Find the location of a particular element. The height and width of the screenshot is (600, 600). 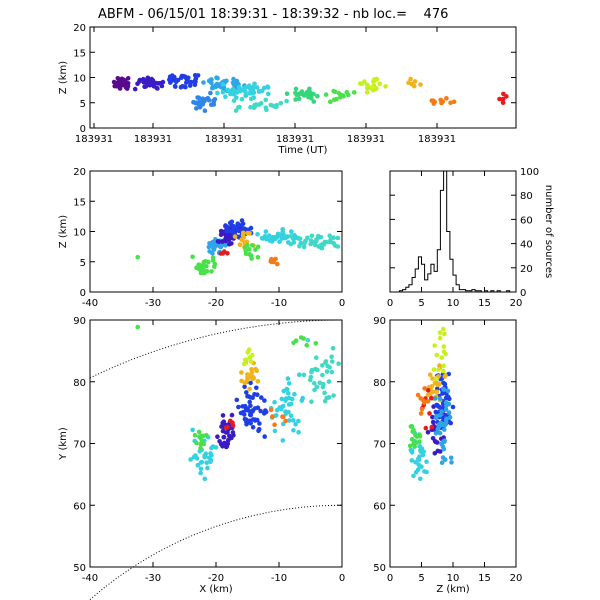

x-tick-label: 20 is located at coordinates (516, 578).